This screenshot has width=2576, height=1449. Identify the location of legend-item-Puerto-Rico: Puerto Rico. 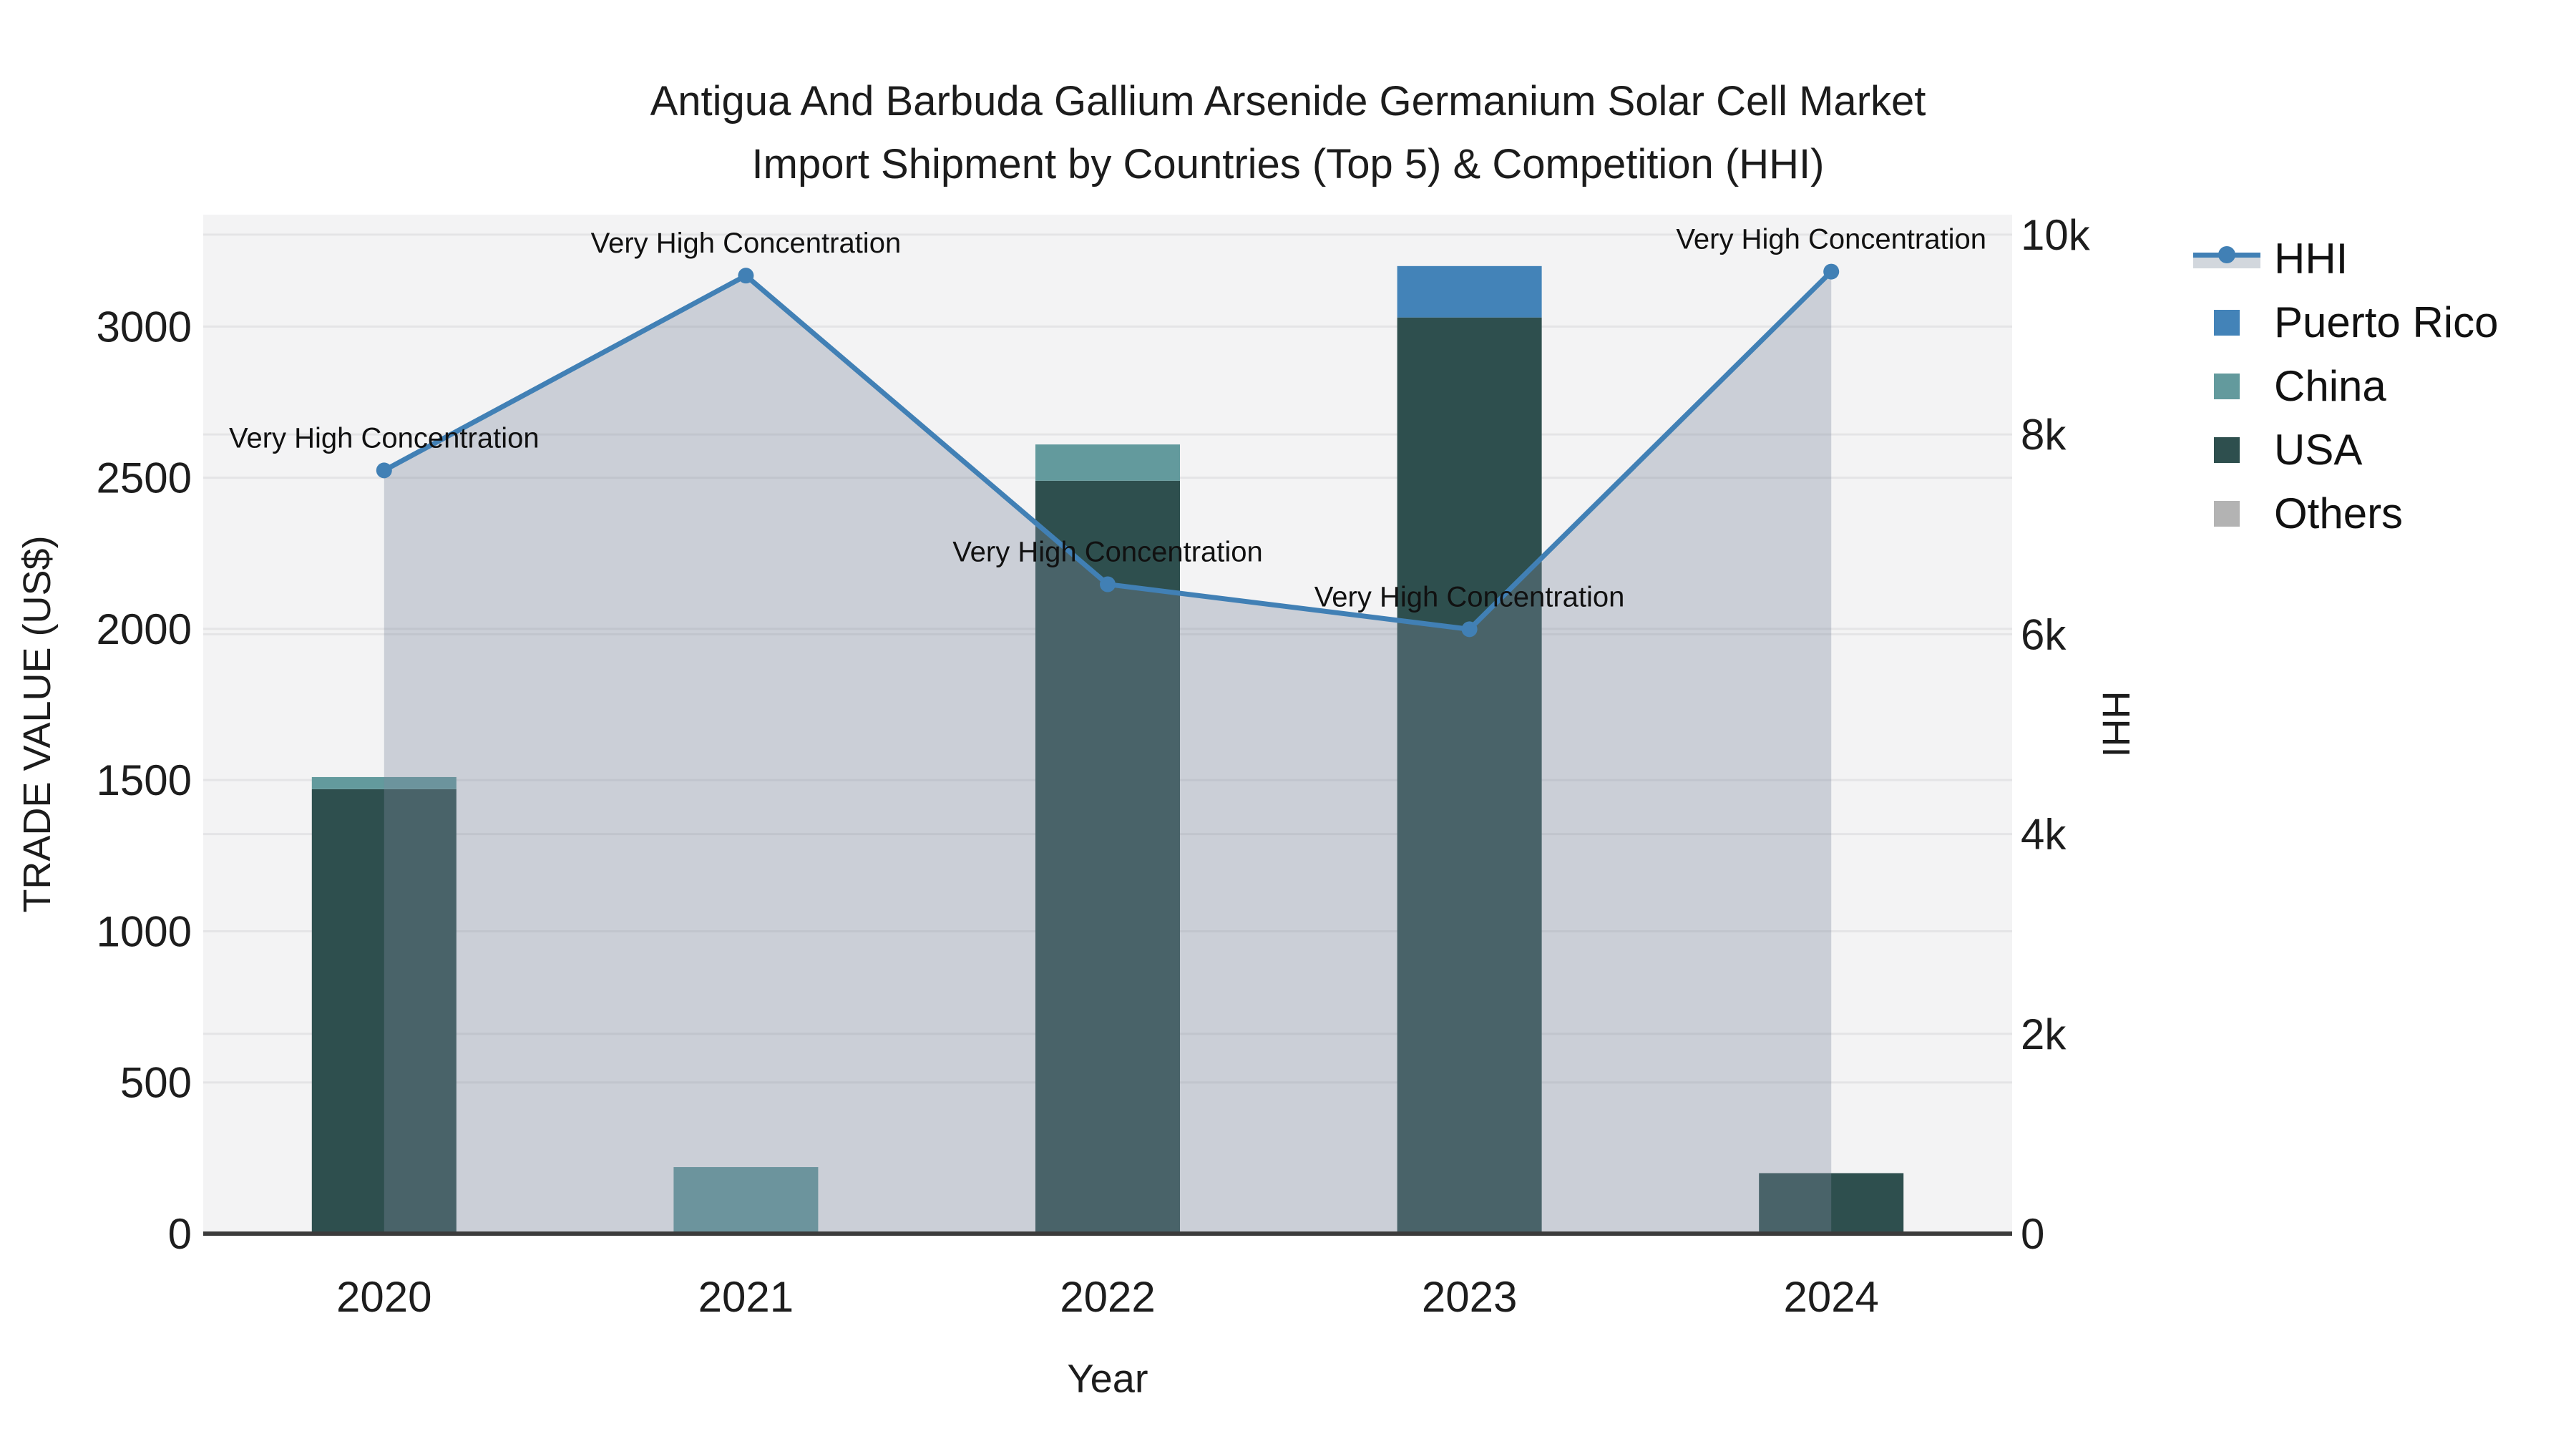
(2344, 322).